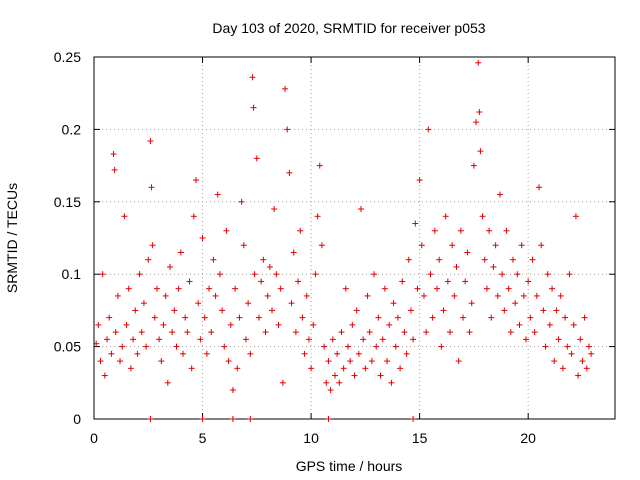 Image resolution: width=640 pixels, height=480 pixels. What do you see at coordinates (72, 129) in the screenshot?
I see `y-tick-label: 0.2` at bounding box center [72, 129].